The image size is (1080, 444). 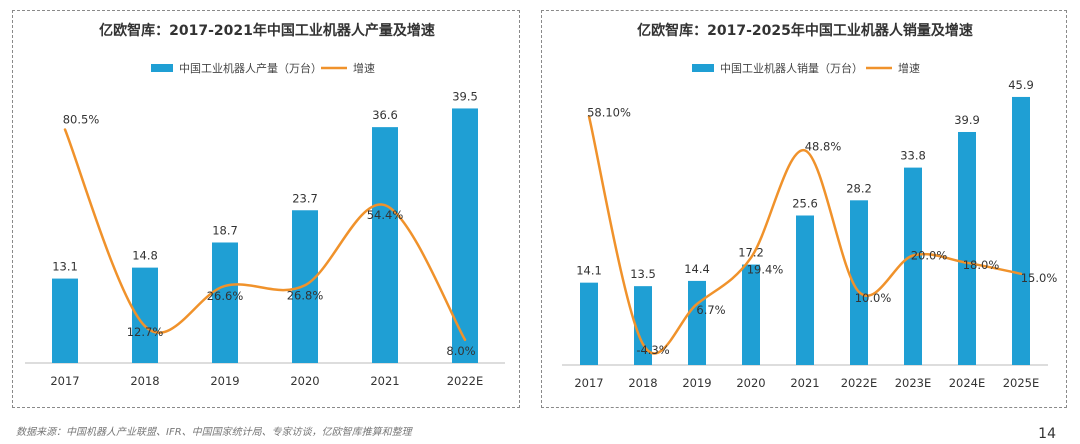 I want to click on production-legend: 中国工业机器人产量（万台） 增速, so click(x=263, y=68).